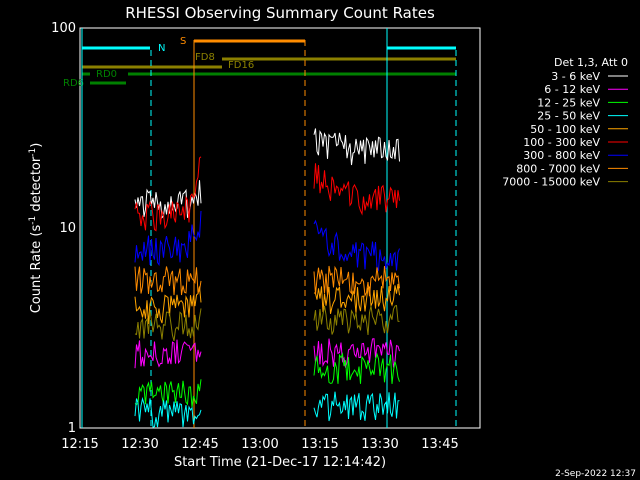  What do you see at coordinates (259, 444) in the screenshot?
I see `x-tick-label-1300: 13:00` at bounding box center [259, 444].